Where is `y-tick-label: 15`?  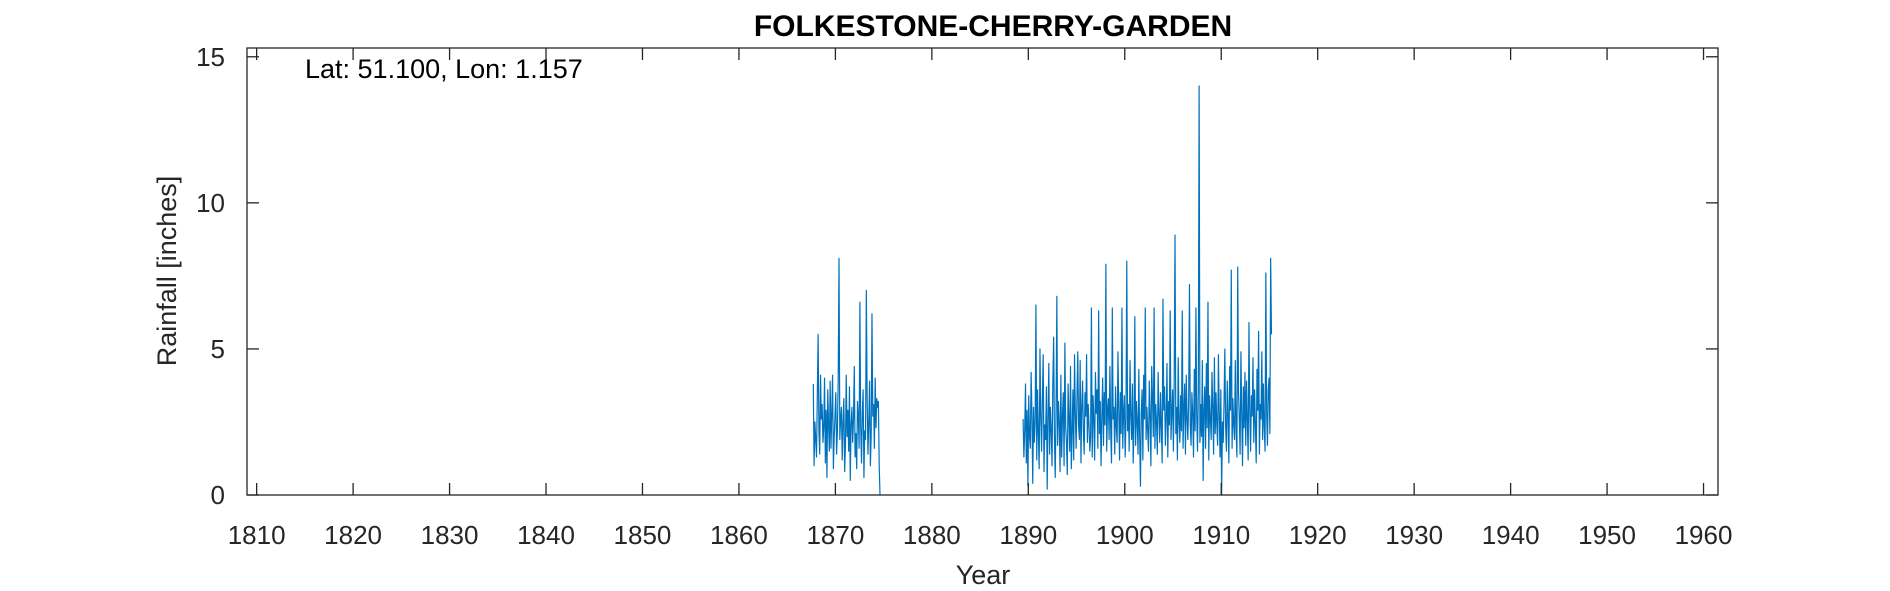 y-tick-label: 15 is located at coordinates (210, 57).